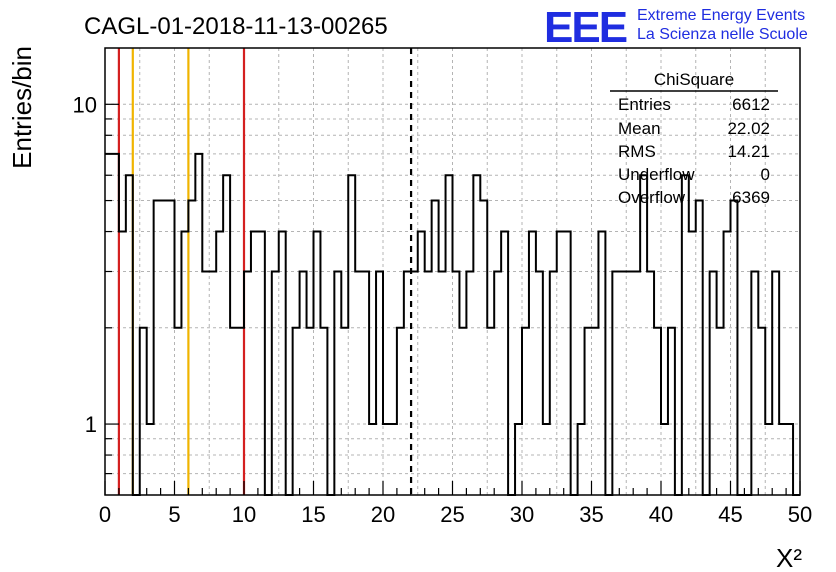 This screenshot has width=836, height=572. I want to click on x-tick-label: 40, so click(661, 514).